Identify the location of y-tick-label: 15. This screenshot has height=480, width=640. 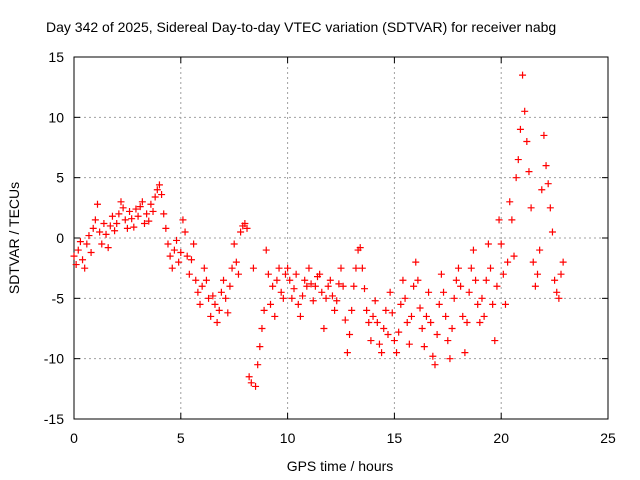
(56, 57).